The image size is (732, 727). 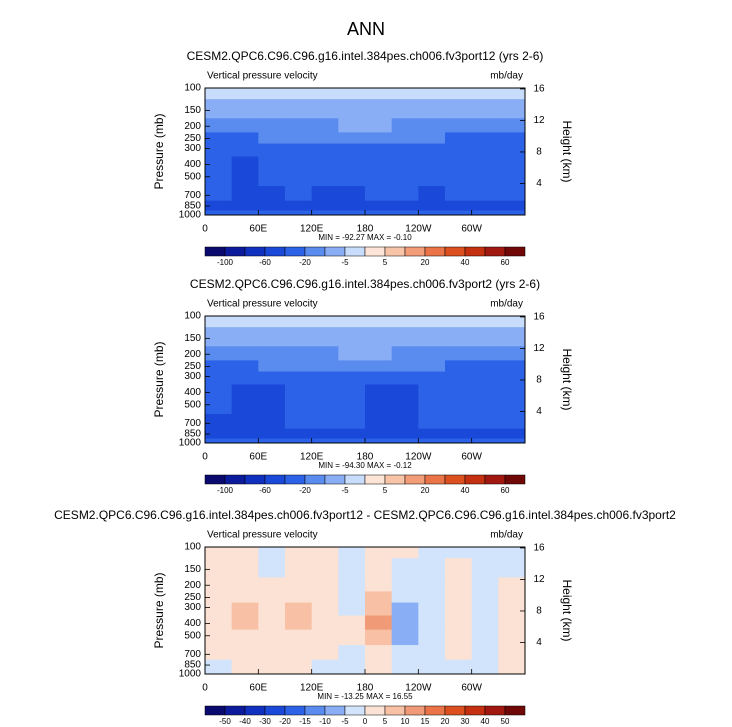 What do you see at coordinates (192, 110) in the screenshot?
I see `y-tick-label: 150` at bounding box center [192, 110].